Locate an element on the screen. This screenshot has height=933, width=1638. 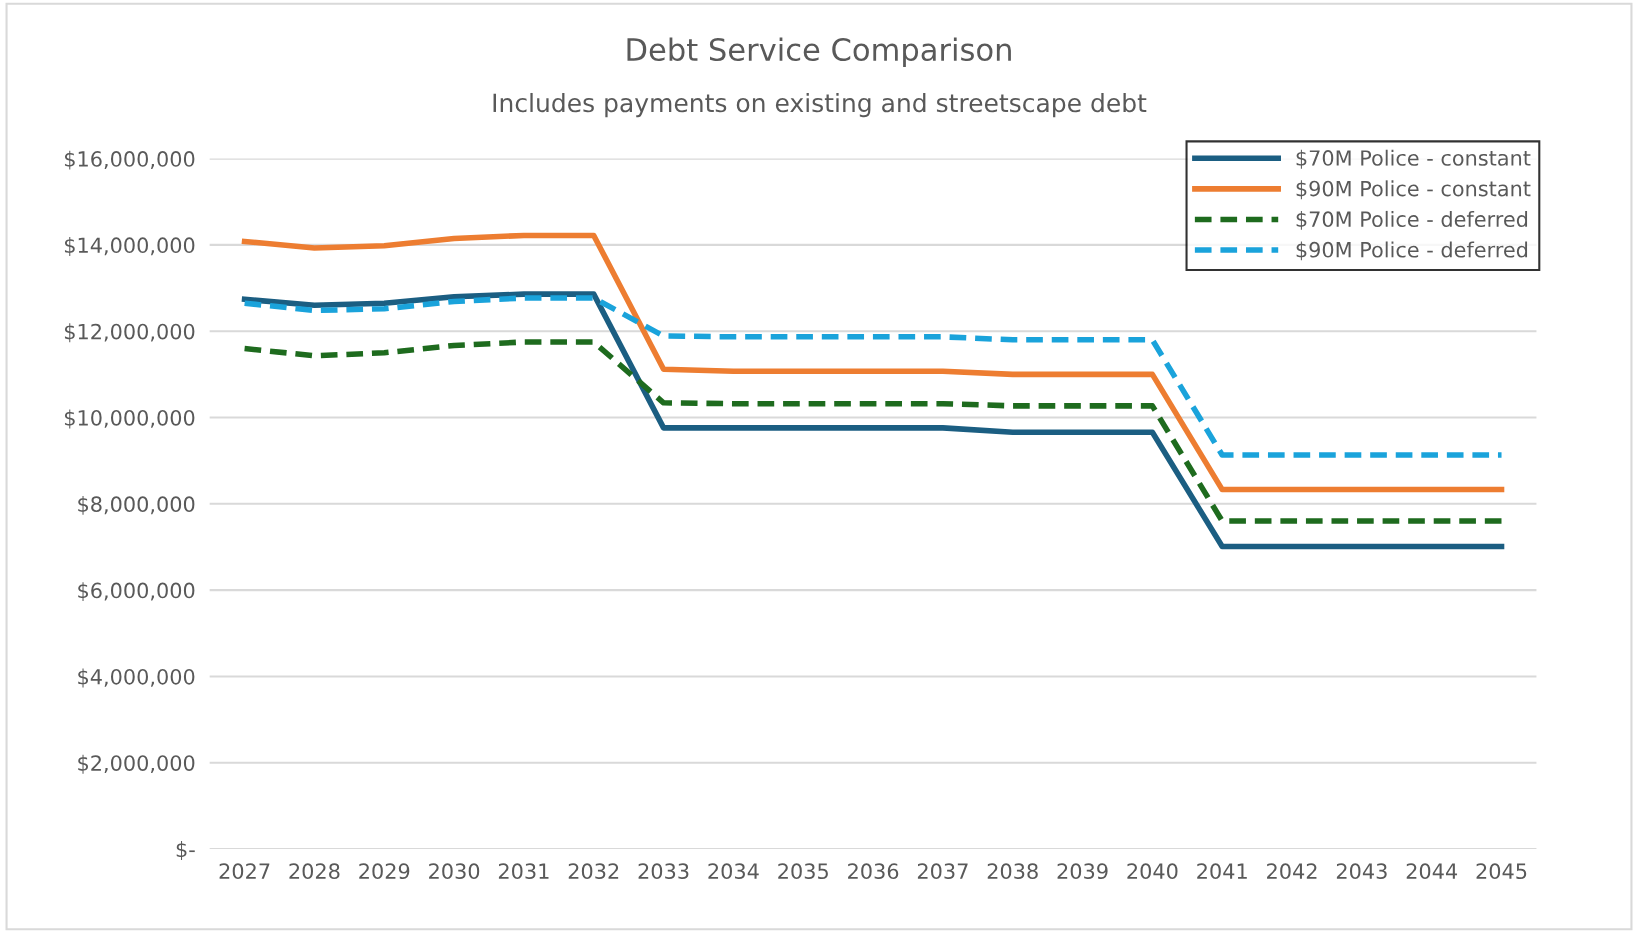
x-tick-label: 2030 is located at coordinates (454, 871).